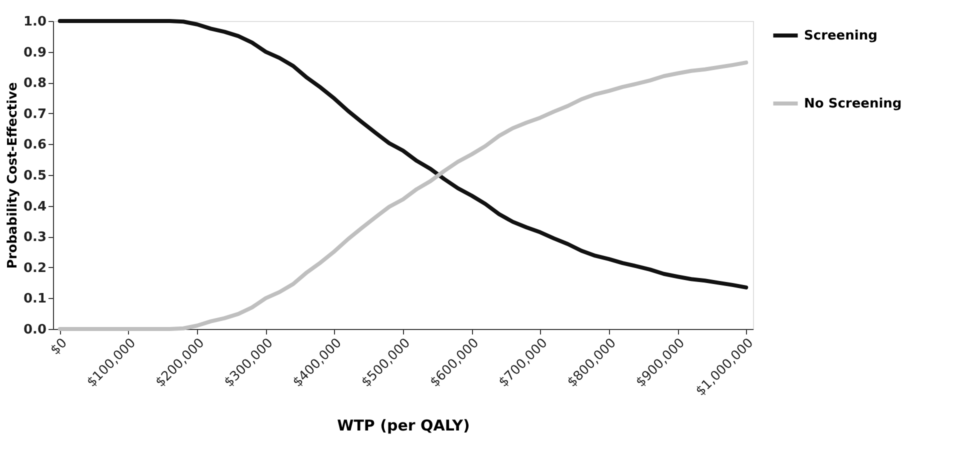  I want to click on legend-label: Screening, so click(841, 36).